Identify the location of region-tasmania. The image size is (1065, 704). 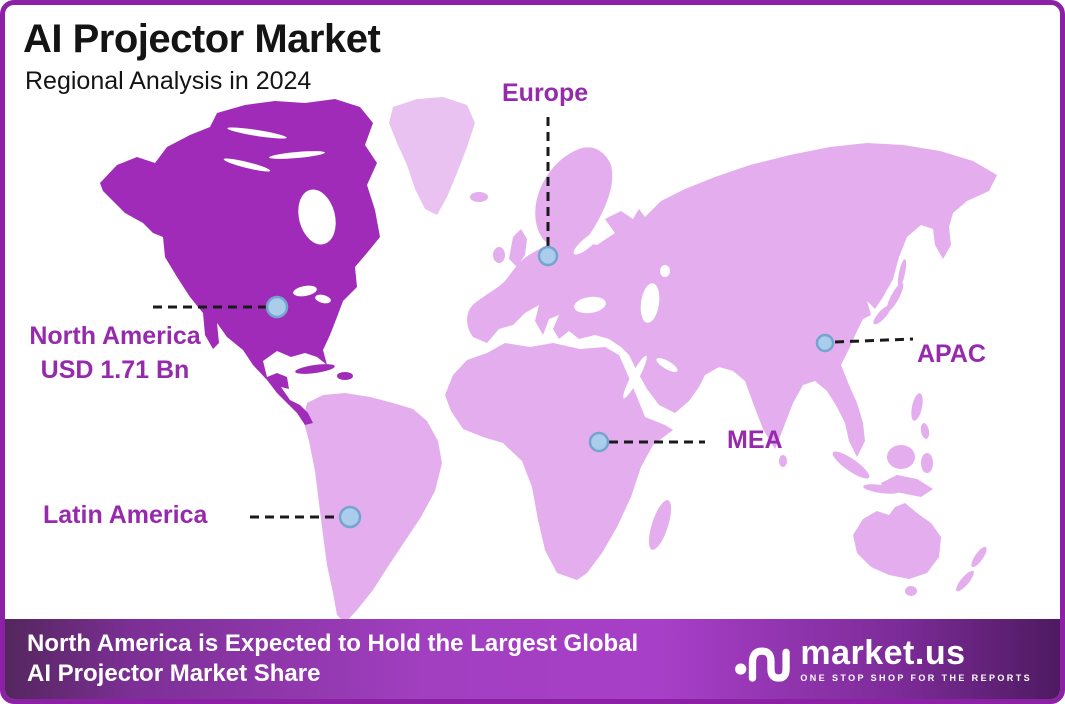
(911, 591).